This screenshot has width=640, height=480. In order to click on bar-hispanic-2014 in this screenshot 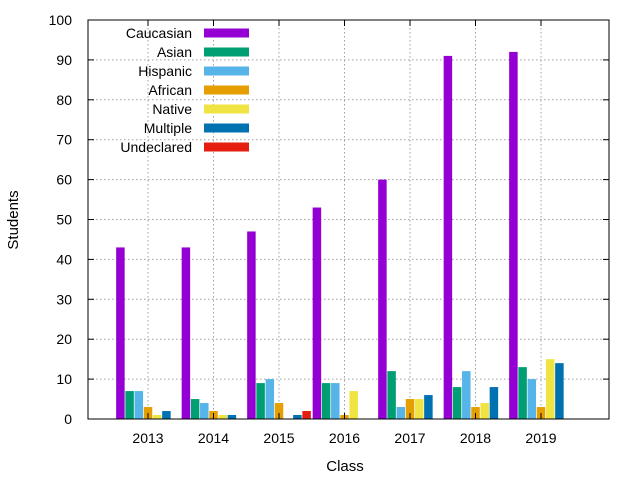, I will do `click(204, 411)`.